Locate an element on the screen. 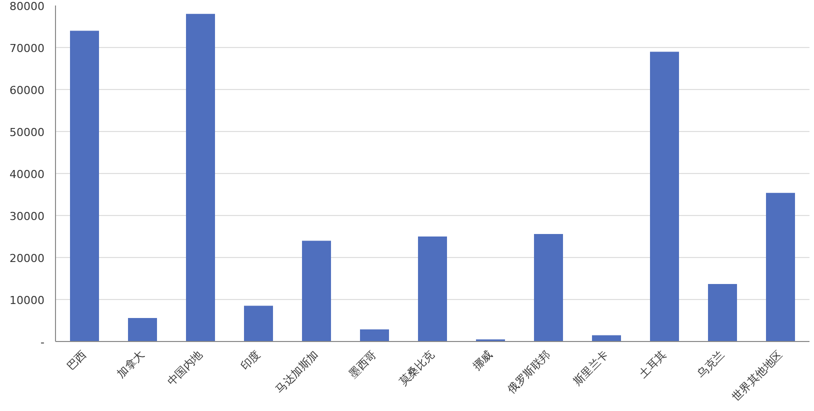  x-tick-label: 马达加斯加 is located at coordinates (297, 372).